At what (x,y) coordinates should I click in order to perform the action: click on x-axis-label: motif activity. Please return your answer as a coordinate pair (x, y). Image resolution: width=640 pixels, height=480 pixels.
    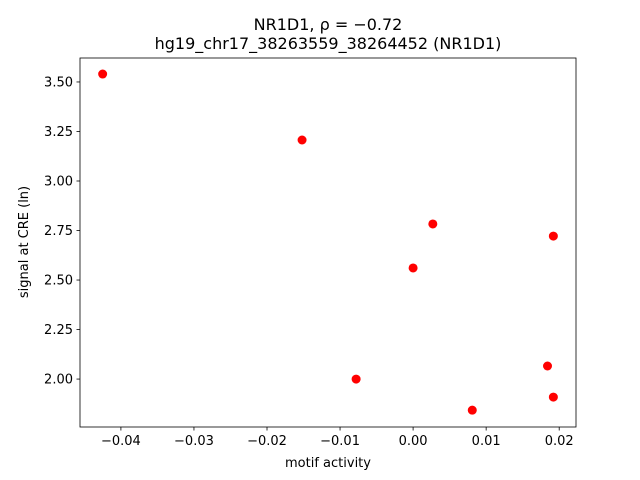
    Looking at the image, I should click on (328, 463).